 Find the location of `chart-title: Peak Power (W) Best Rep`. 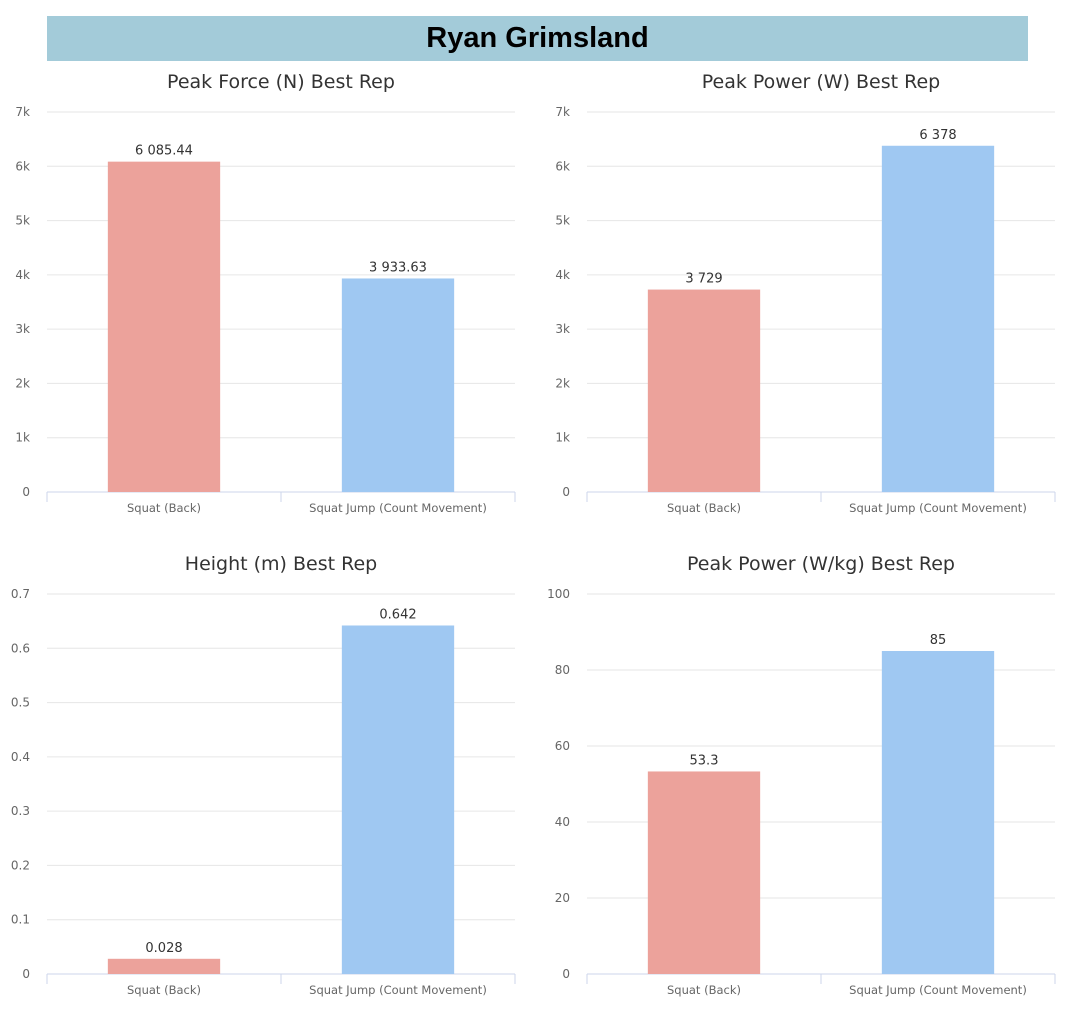

chart-title: Peak Power (W) Best Rep is located at coordinates (821, 82).